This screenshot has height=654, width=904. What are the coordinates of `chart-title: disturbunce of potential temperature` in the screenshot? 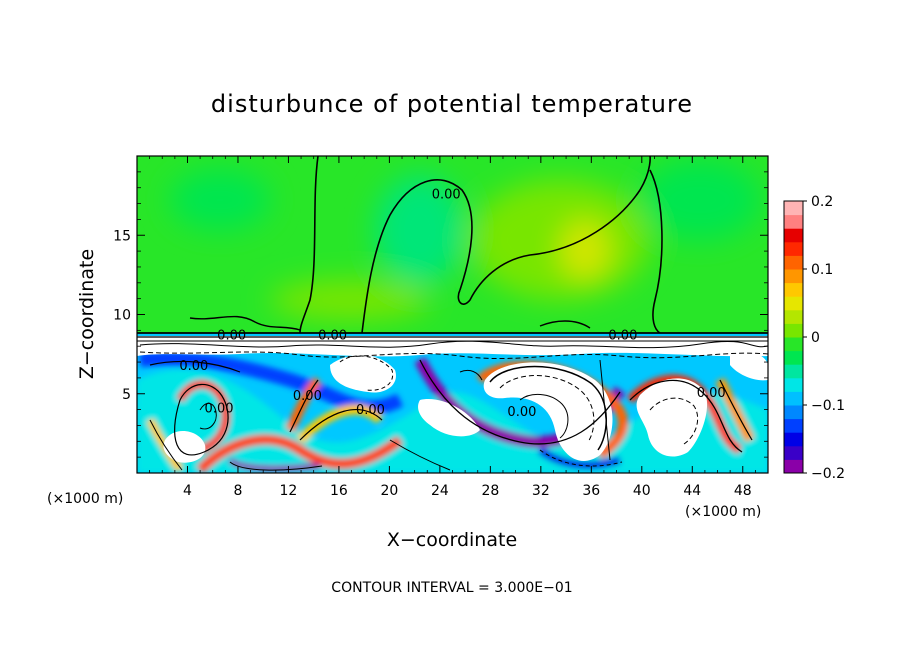 It's located at (452, 104).